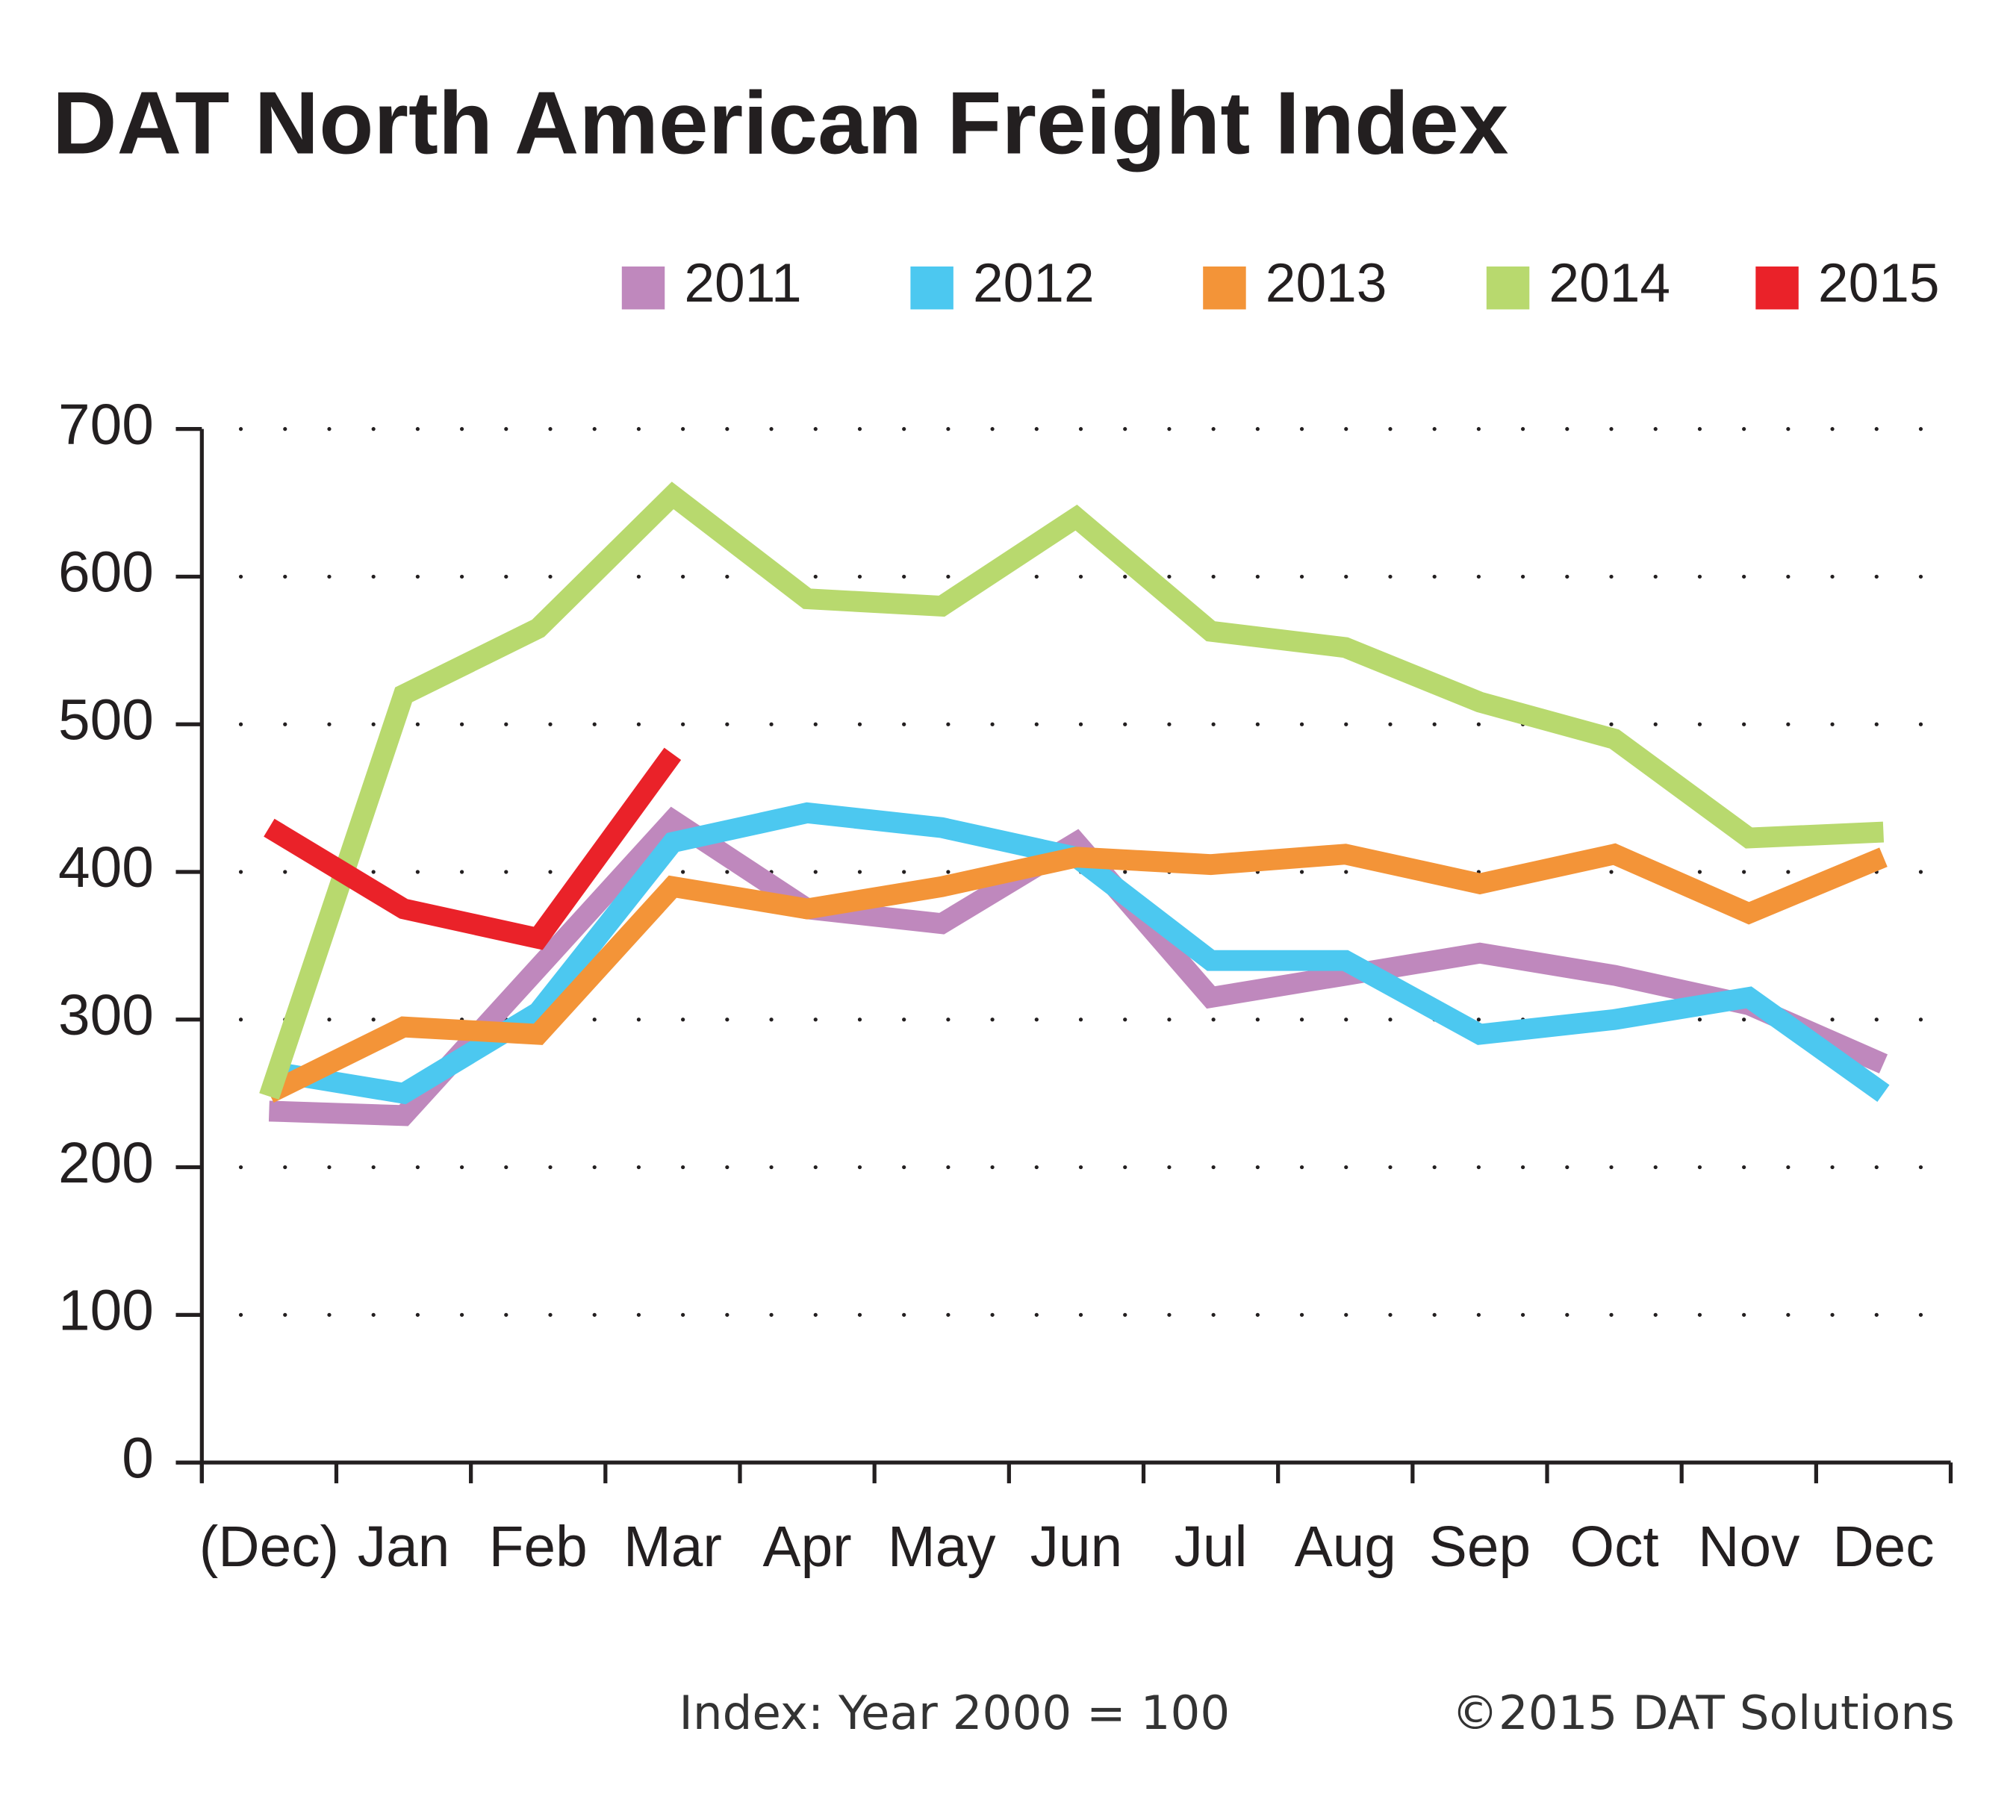  What do you see at coordinates (1326, 283) in the screenshot?
I see `legend-label: 2013` at bounding box center [1326, 283].